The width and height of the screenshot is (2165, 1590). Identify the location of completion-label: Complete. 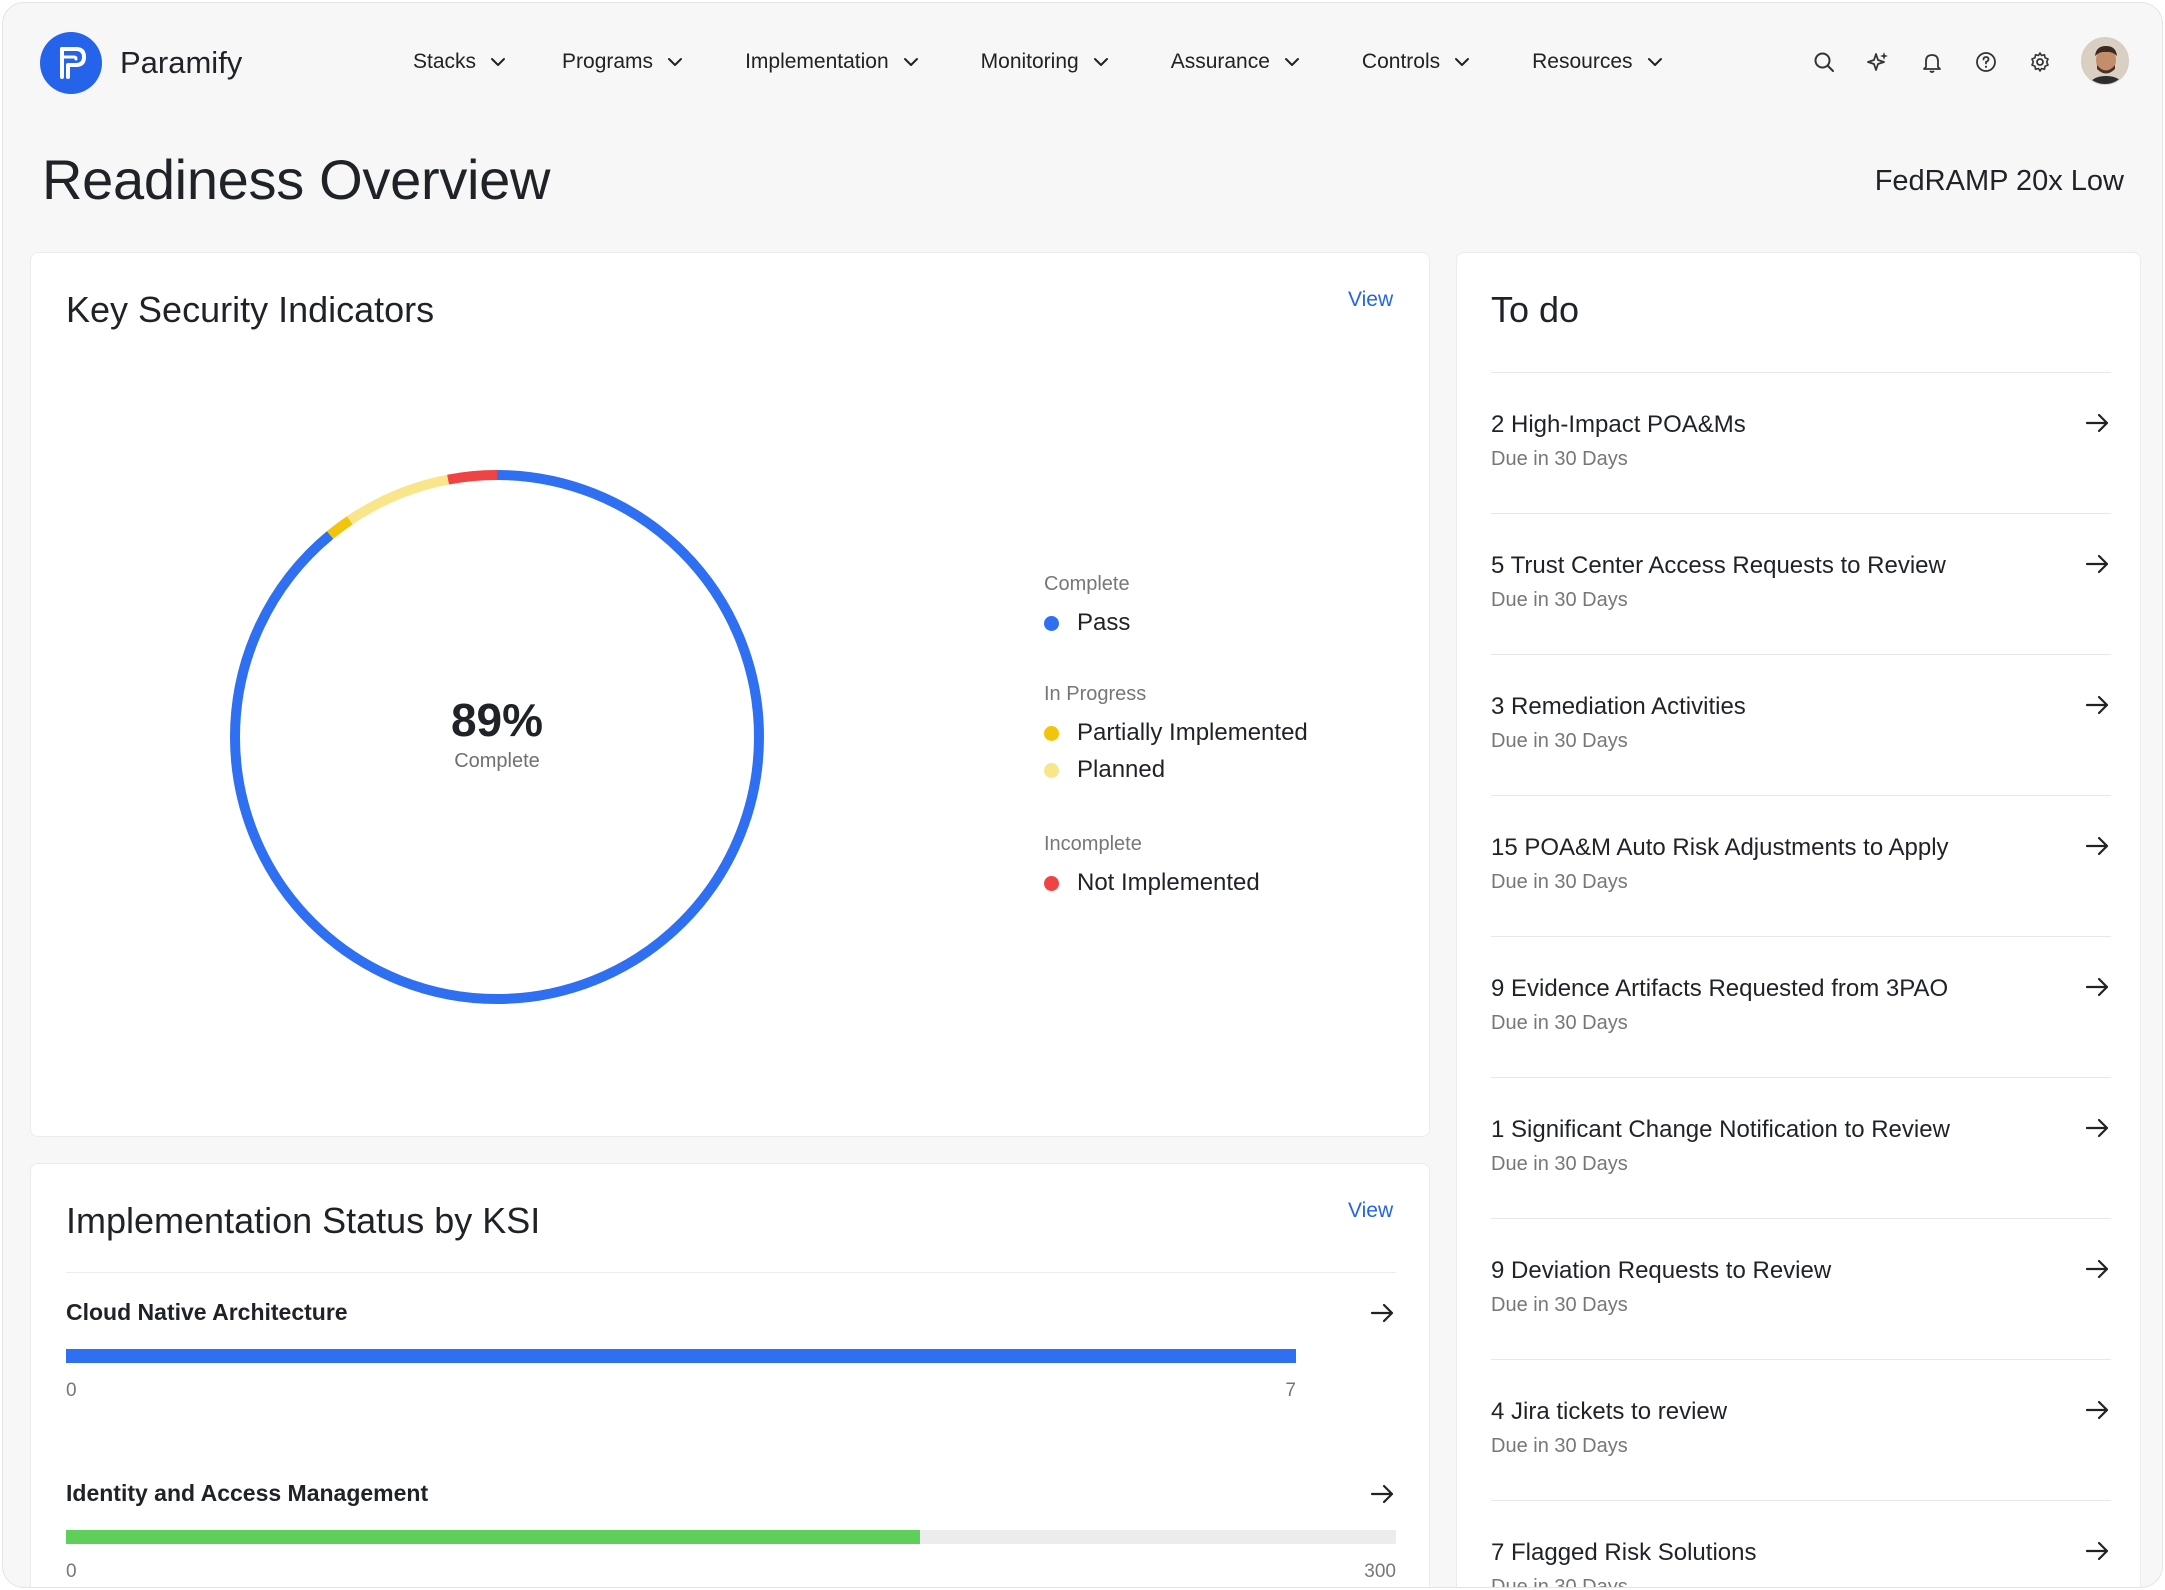
(497, 761).